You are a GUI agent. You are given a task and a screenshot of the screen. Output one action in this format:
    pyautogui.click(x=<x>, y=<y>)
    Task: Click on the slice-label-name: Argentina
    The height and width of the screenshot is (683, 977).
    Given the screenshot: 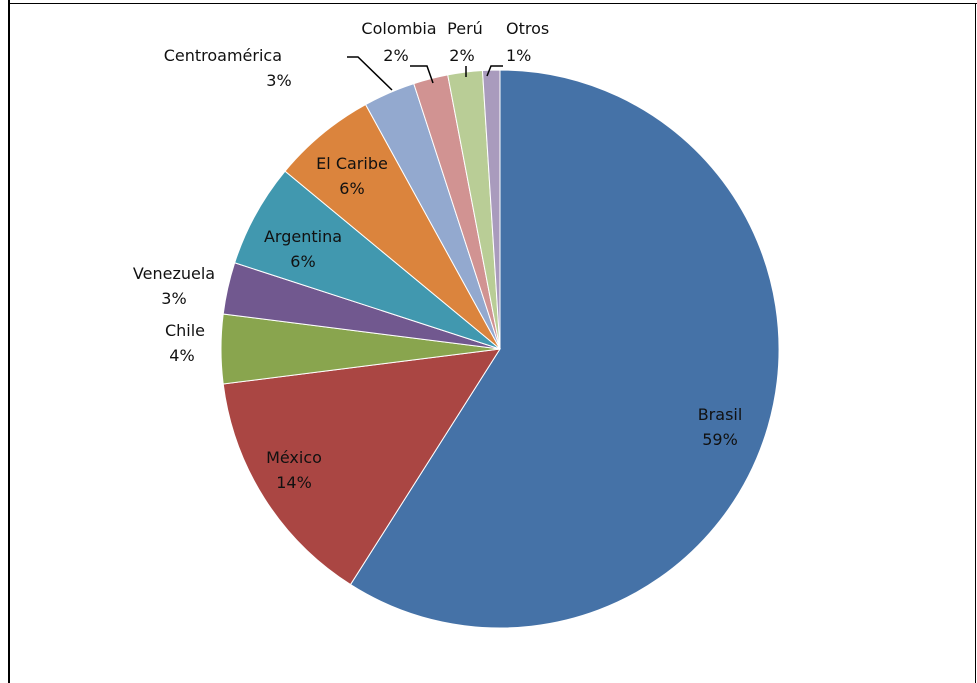 What is the action you would take?
    pyautogui.click(x=303, y=236)
    